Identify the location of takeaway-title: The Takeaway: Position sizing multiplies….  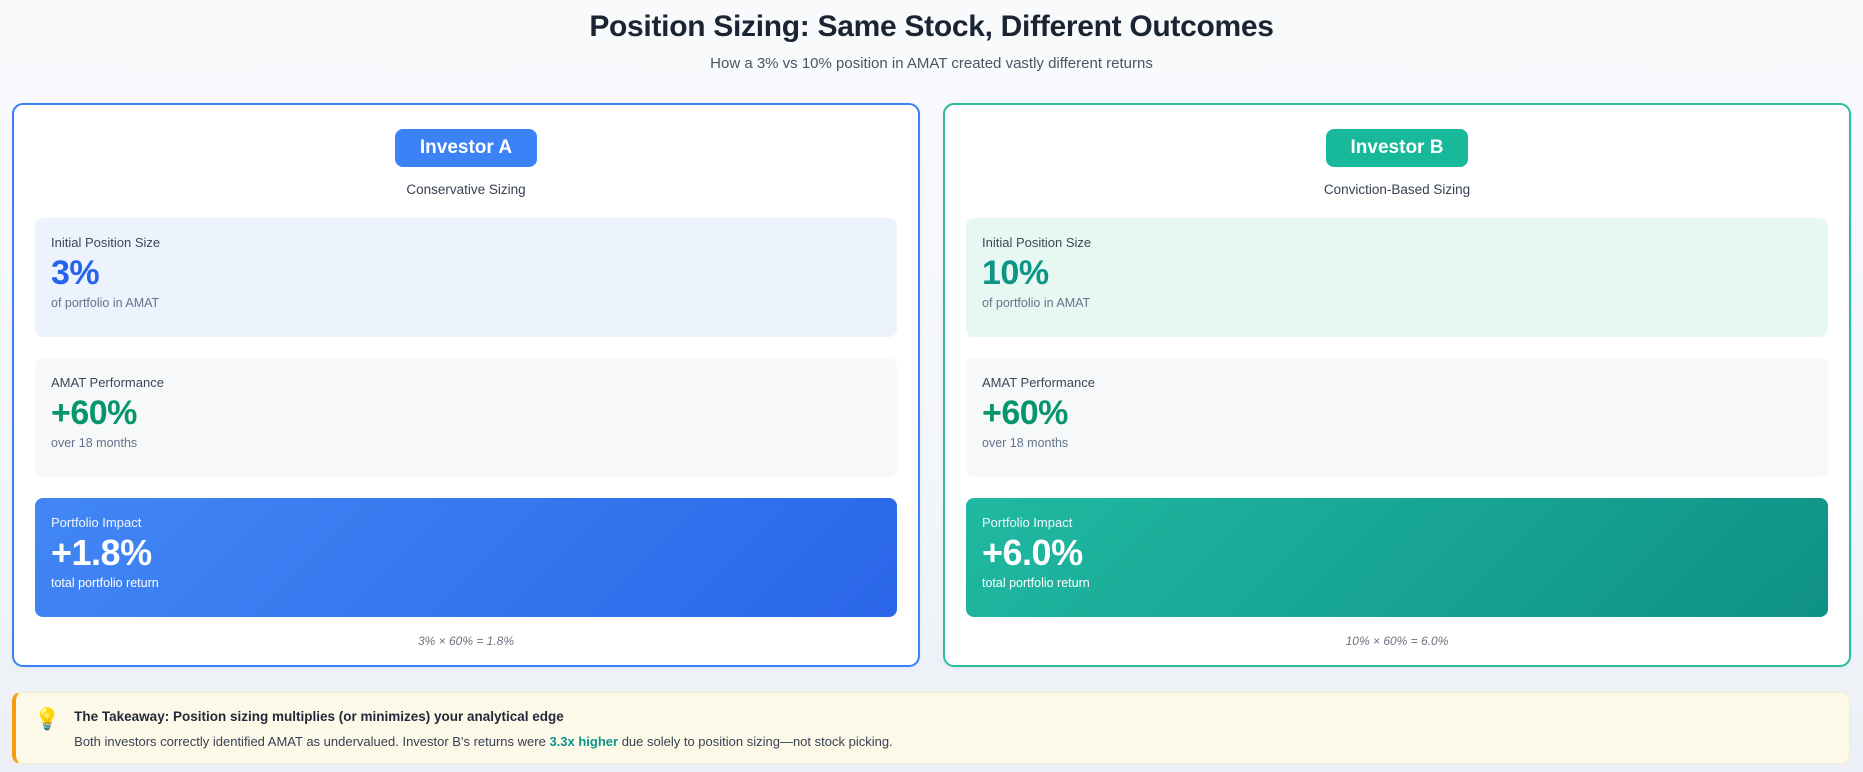
(319, 716).